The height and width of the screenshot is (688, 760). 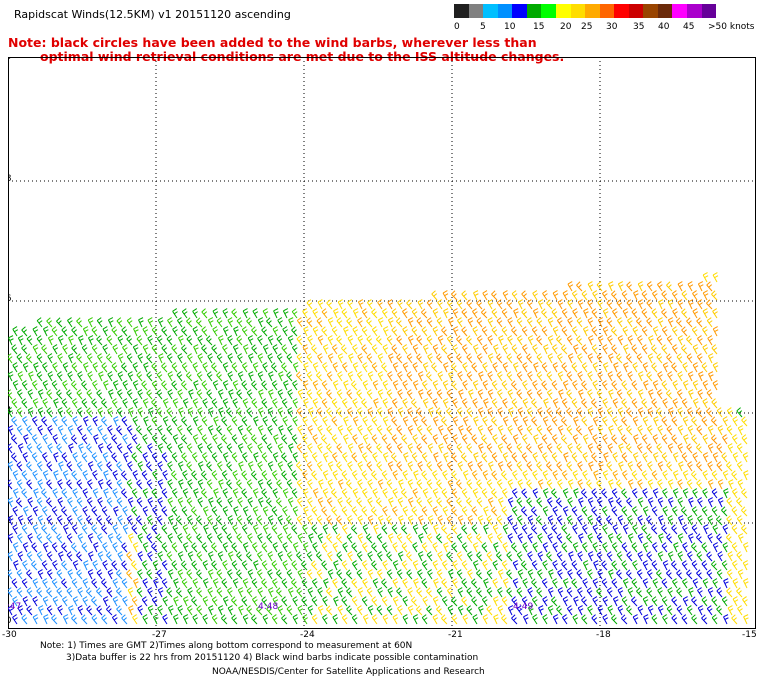 I want to click on x-tick-label: -30, so click(x=9, y=635).